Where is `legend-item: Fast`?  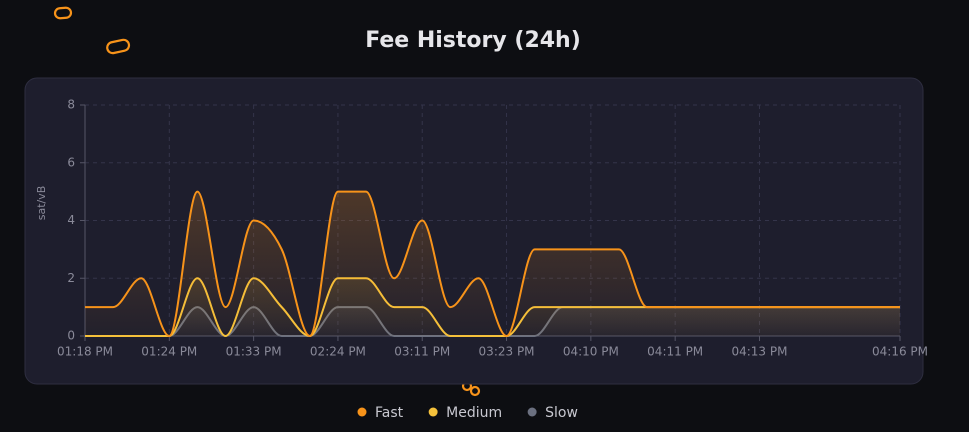 legend-item: Fast is located at coordinates (380, 413).